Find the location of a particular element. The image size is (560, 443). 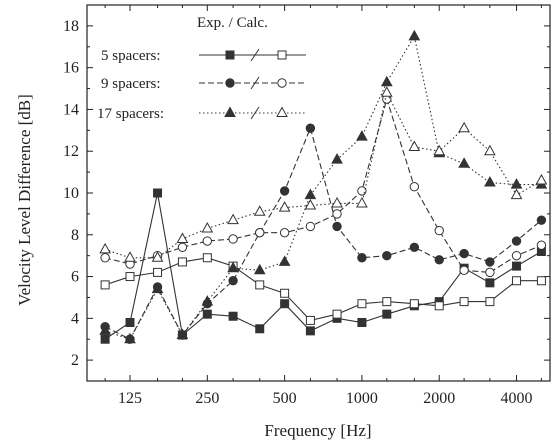

series-1-calc is located at coordinates (323, 289).